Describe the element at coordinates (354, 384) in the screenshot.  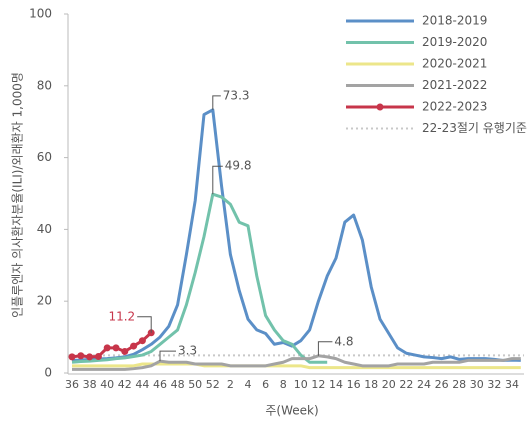
I see `x-tick-label: 16` at that location.